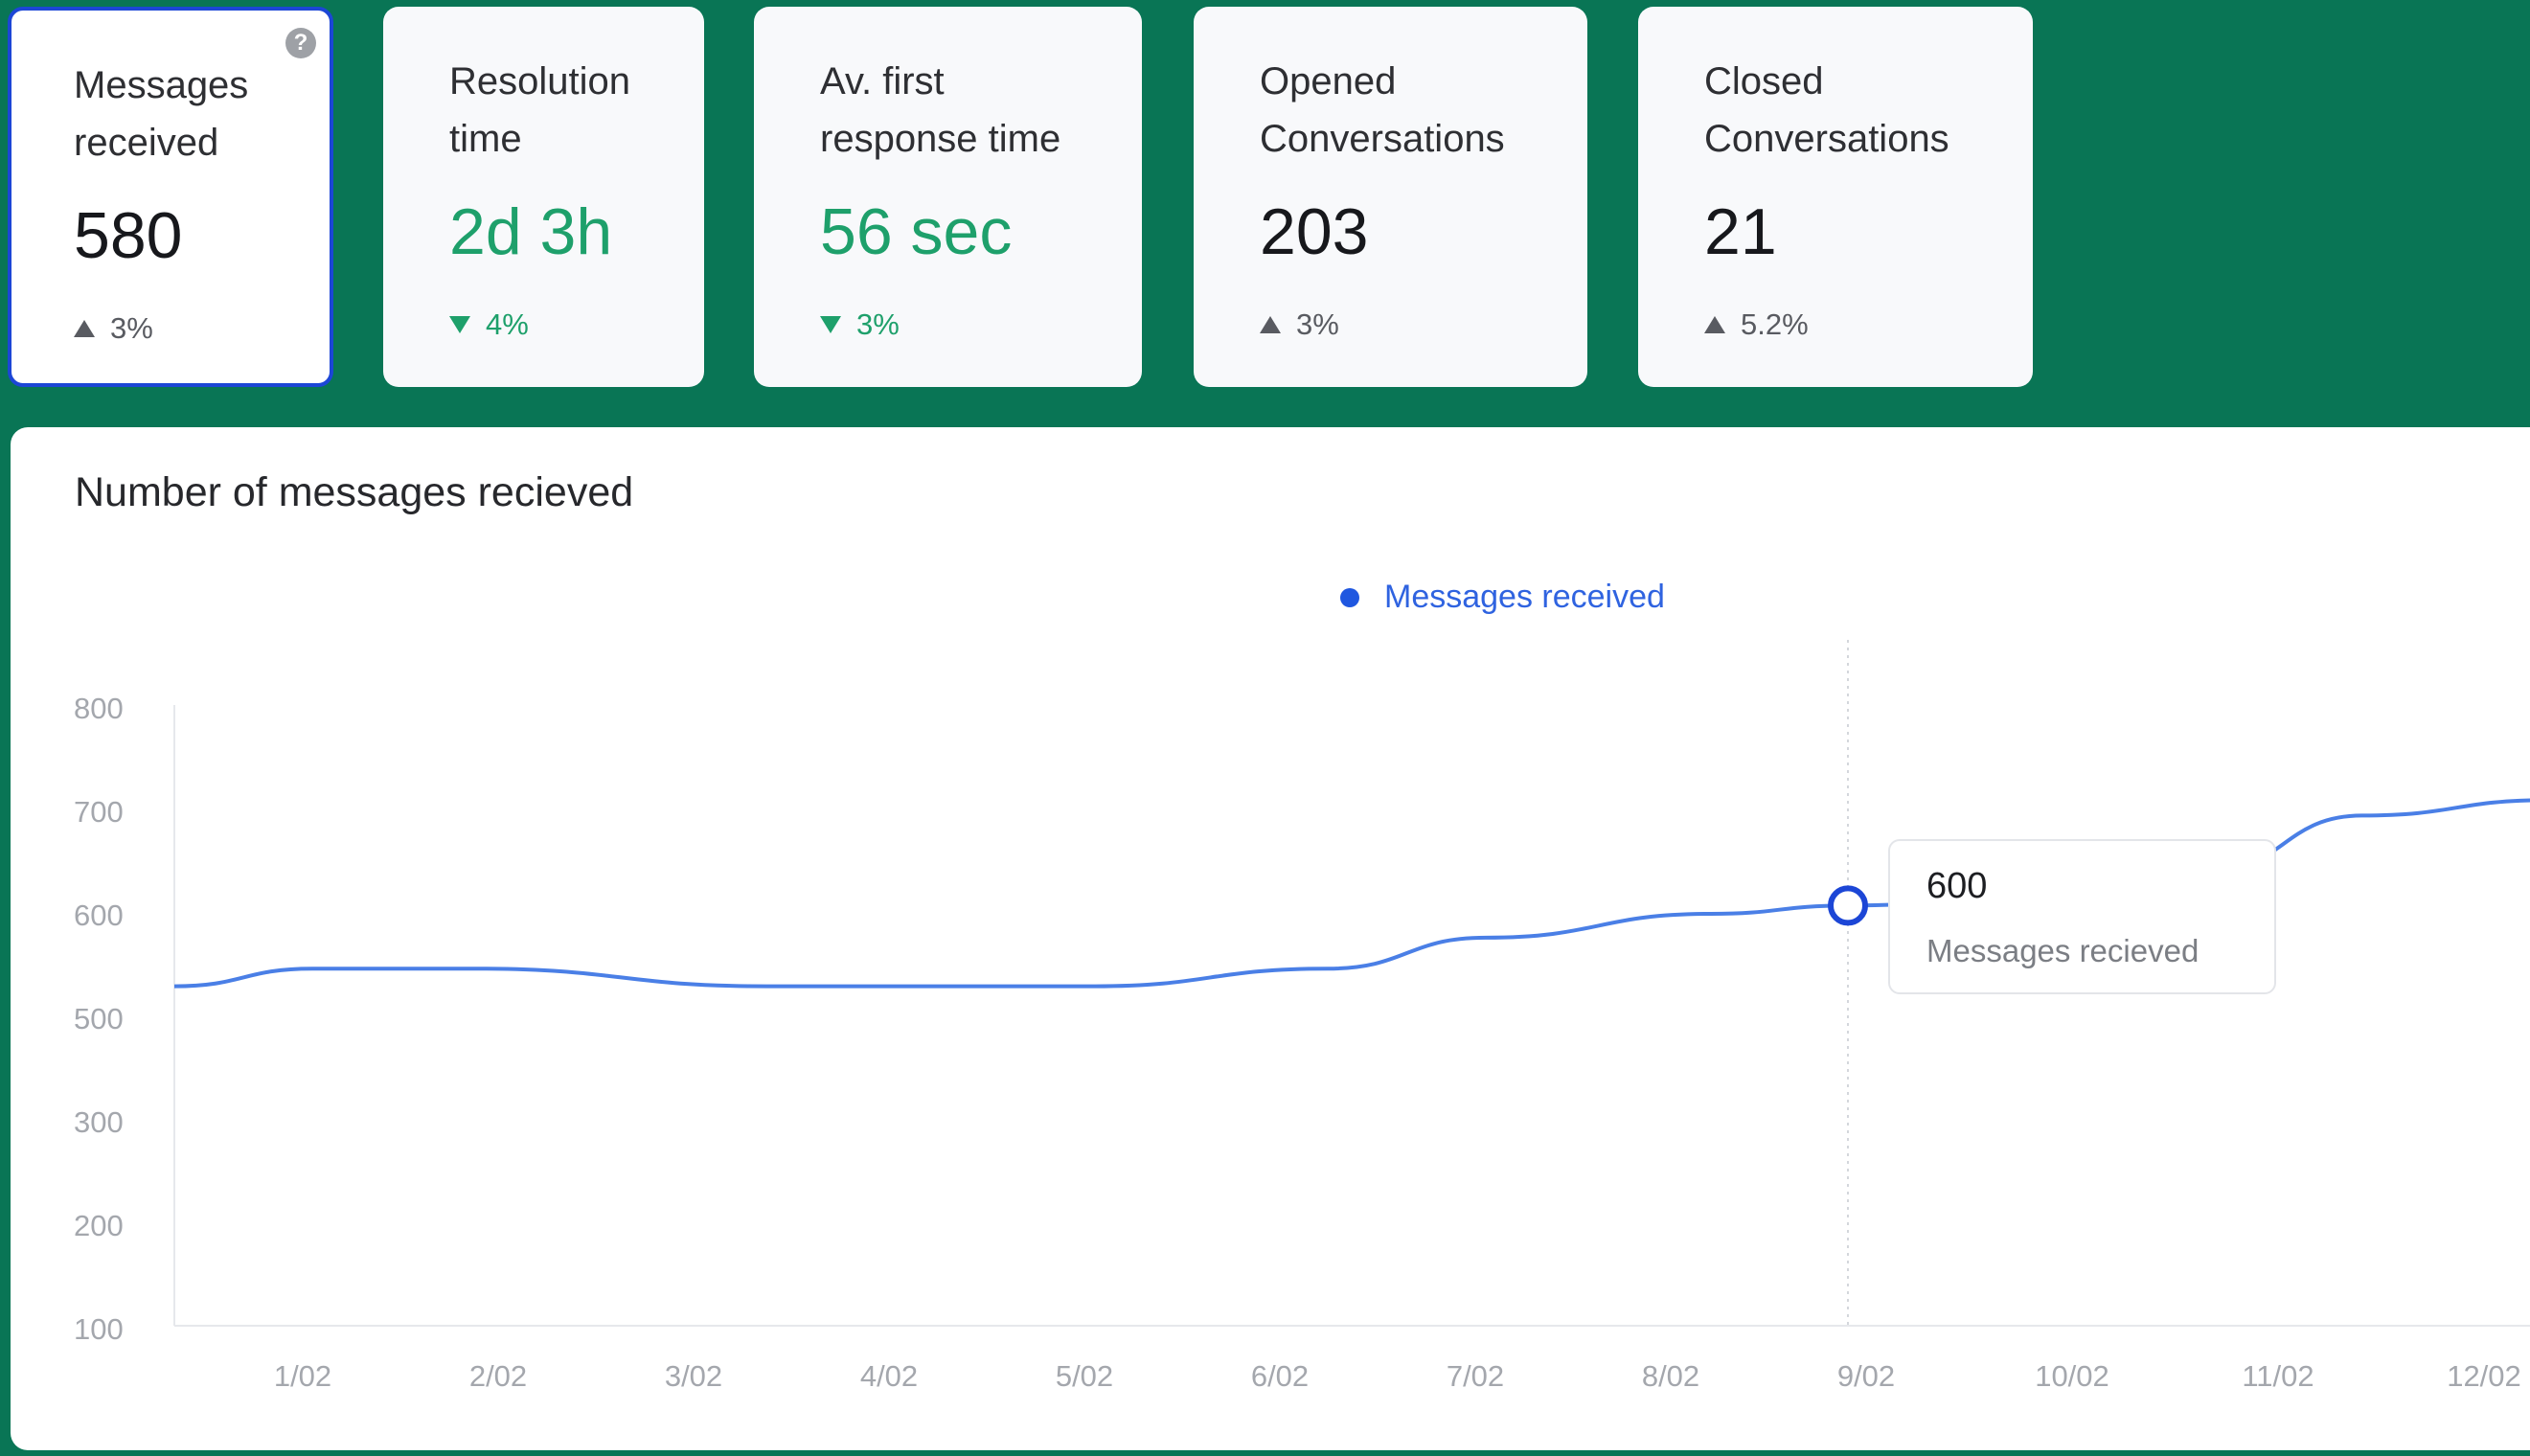 The image size is (2530, 1456). I want to click on x-tick-label: 6/02, so click(1280, 1376).